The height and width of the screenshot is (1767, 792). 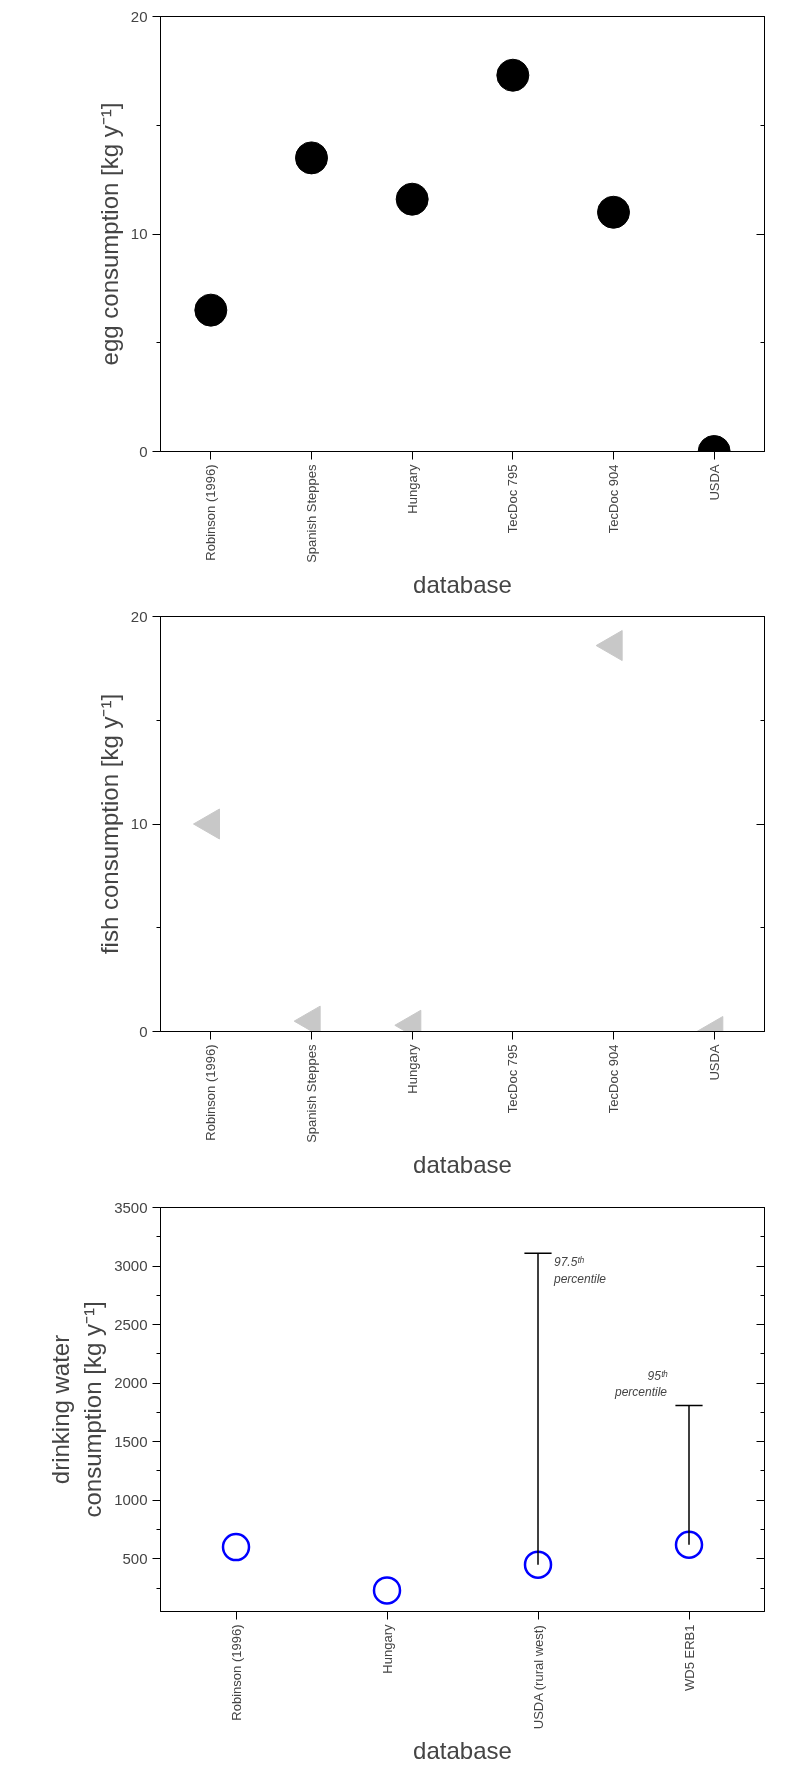 What do you see at coordinates (135, 1558) in the screenshot?
I see `y-tick-label: 500` at bounding box center [135, 1558].